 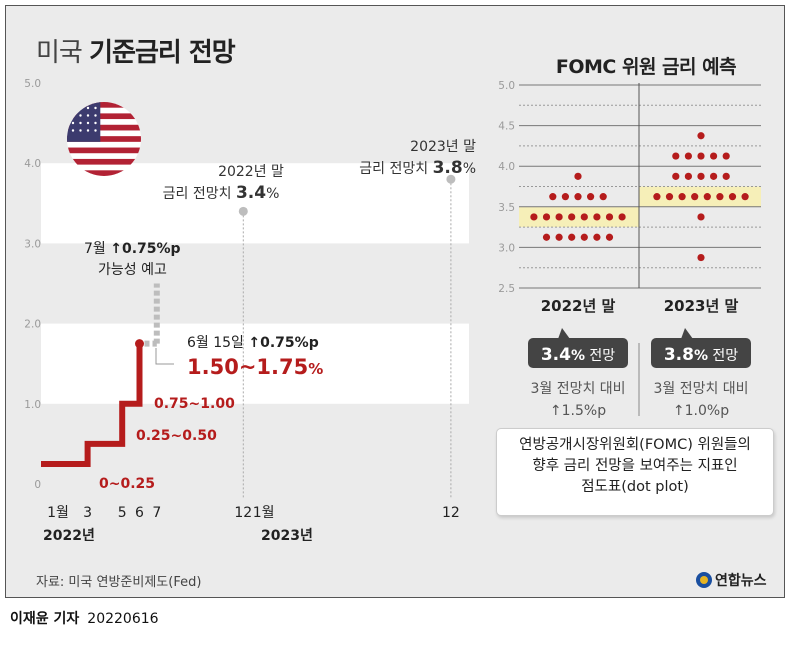 I want to click on end2023-prefix: 금리 전망치, so click(x=395, y=169).